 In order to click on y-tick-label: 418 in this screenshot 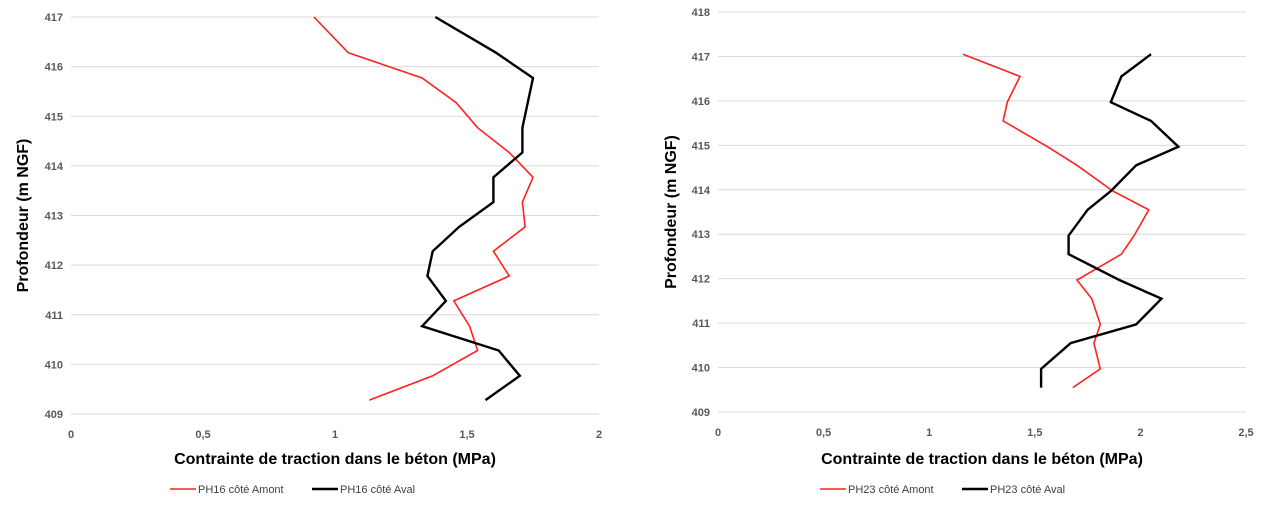, I will do `click(701, 13)`.